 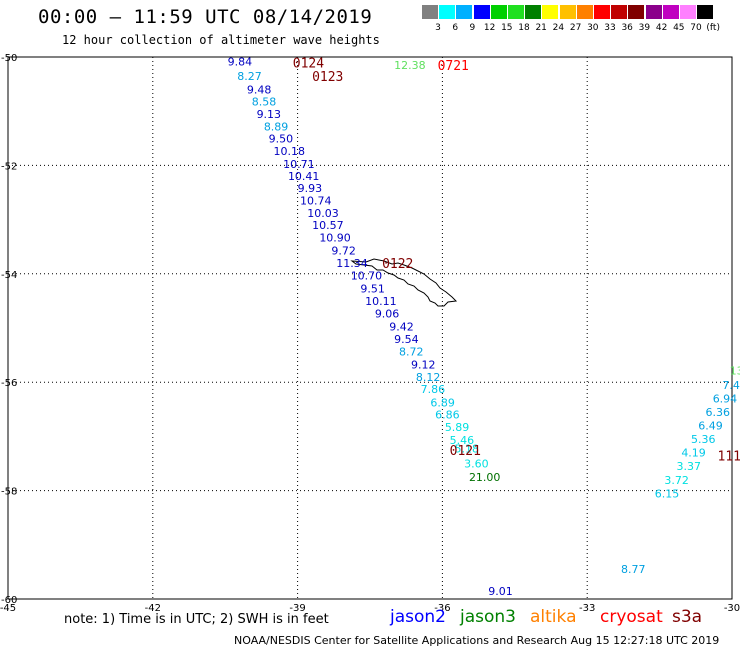 I want to click on legend-tick-label: 45, so click(x=679, y=28).